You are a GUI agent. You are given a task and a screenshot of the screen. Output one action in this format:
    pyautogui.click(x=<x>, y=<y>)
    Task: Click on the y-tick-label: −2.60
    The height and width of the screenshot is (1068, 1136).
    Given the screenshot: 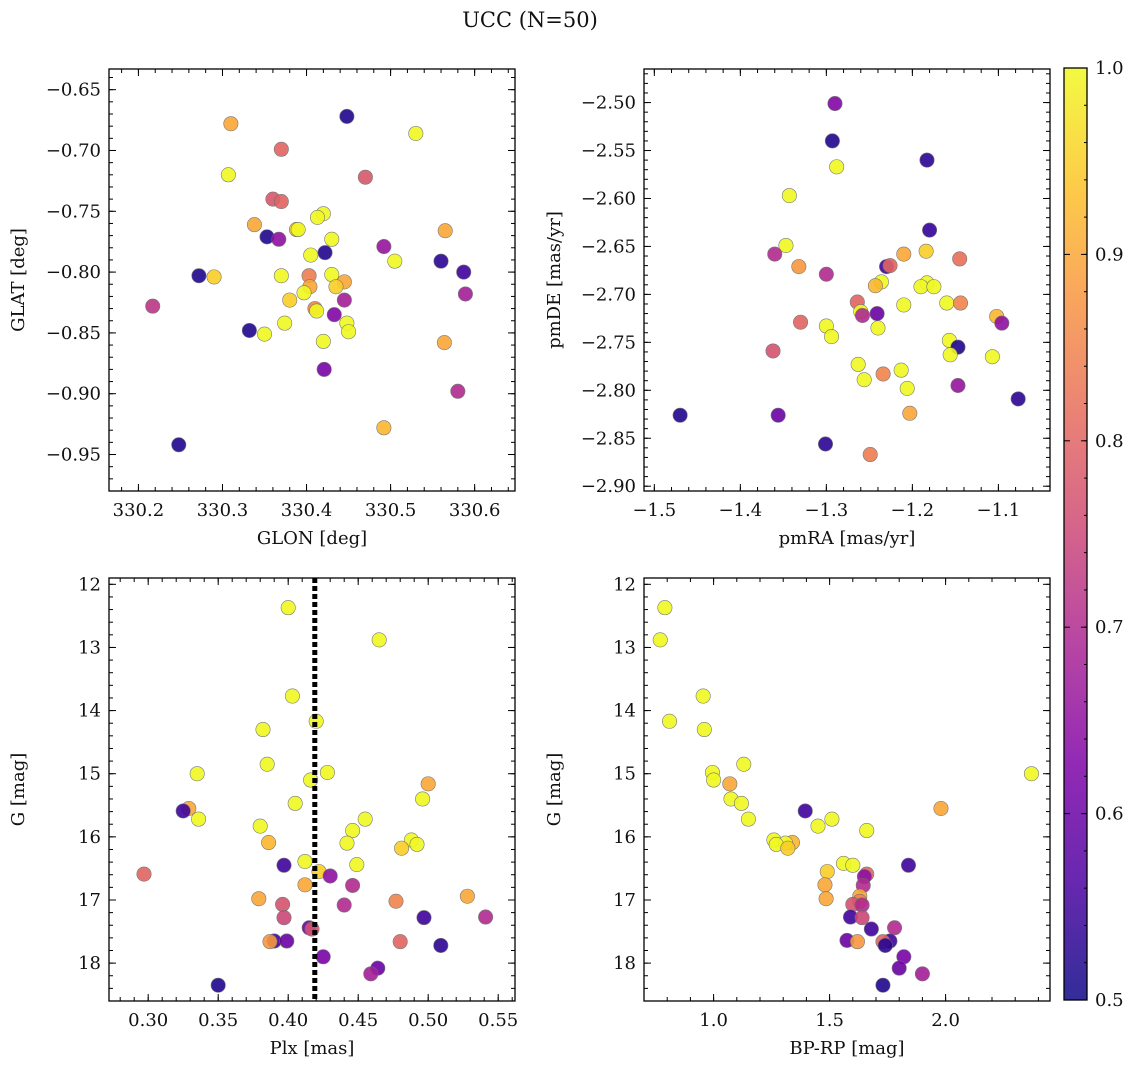 What is the action you would take?
    pyautogui.click(x=608, y=198)
    